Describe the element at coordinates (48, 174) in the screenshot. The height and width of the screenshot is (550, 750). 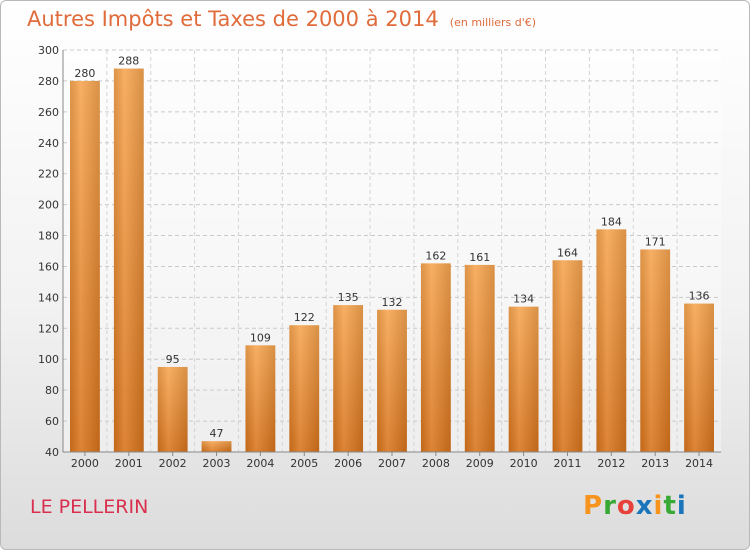
I see `y-tick-label: 220` at that location.